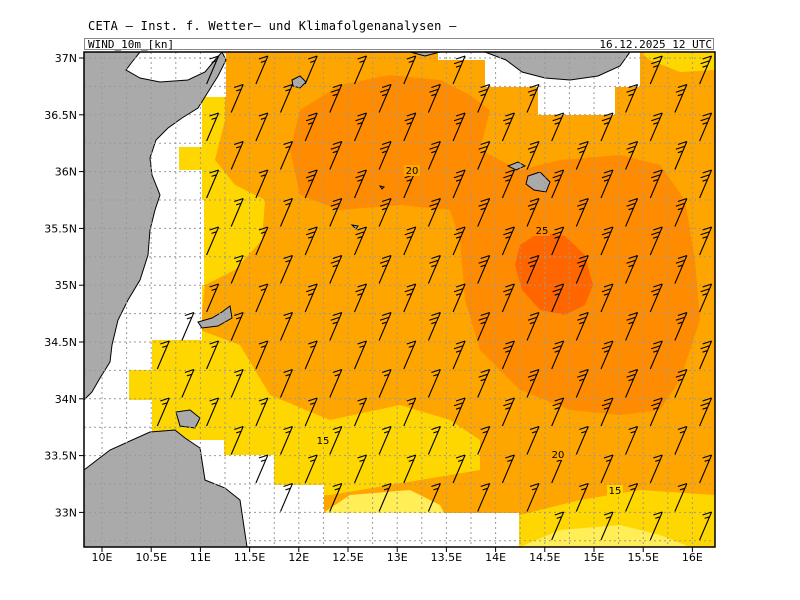 The image size is (800, 600). What do you see at coordinates (323, 441) in the screenshot?
I see `contour-label: 15` at bounding box center [323, 441].